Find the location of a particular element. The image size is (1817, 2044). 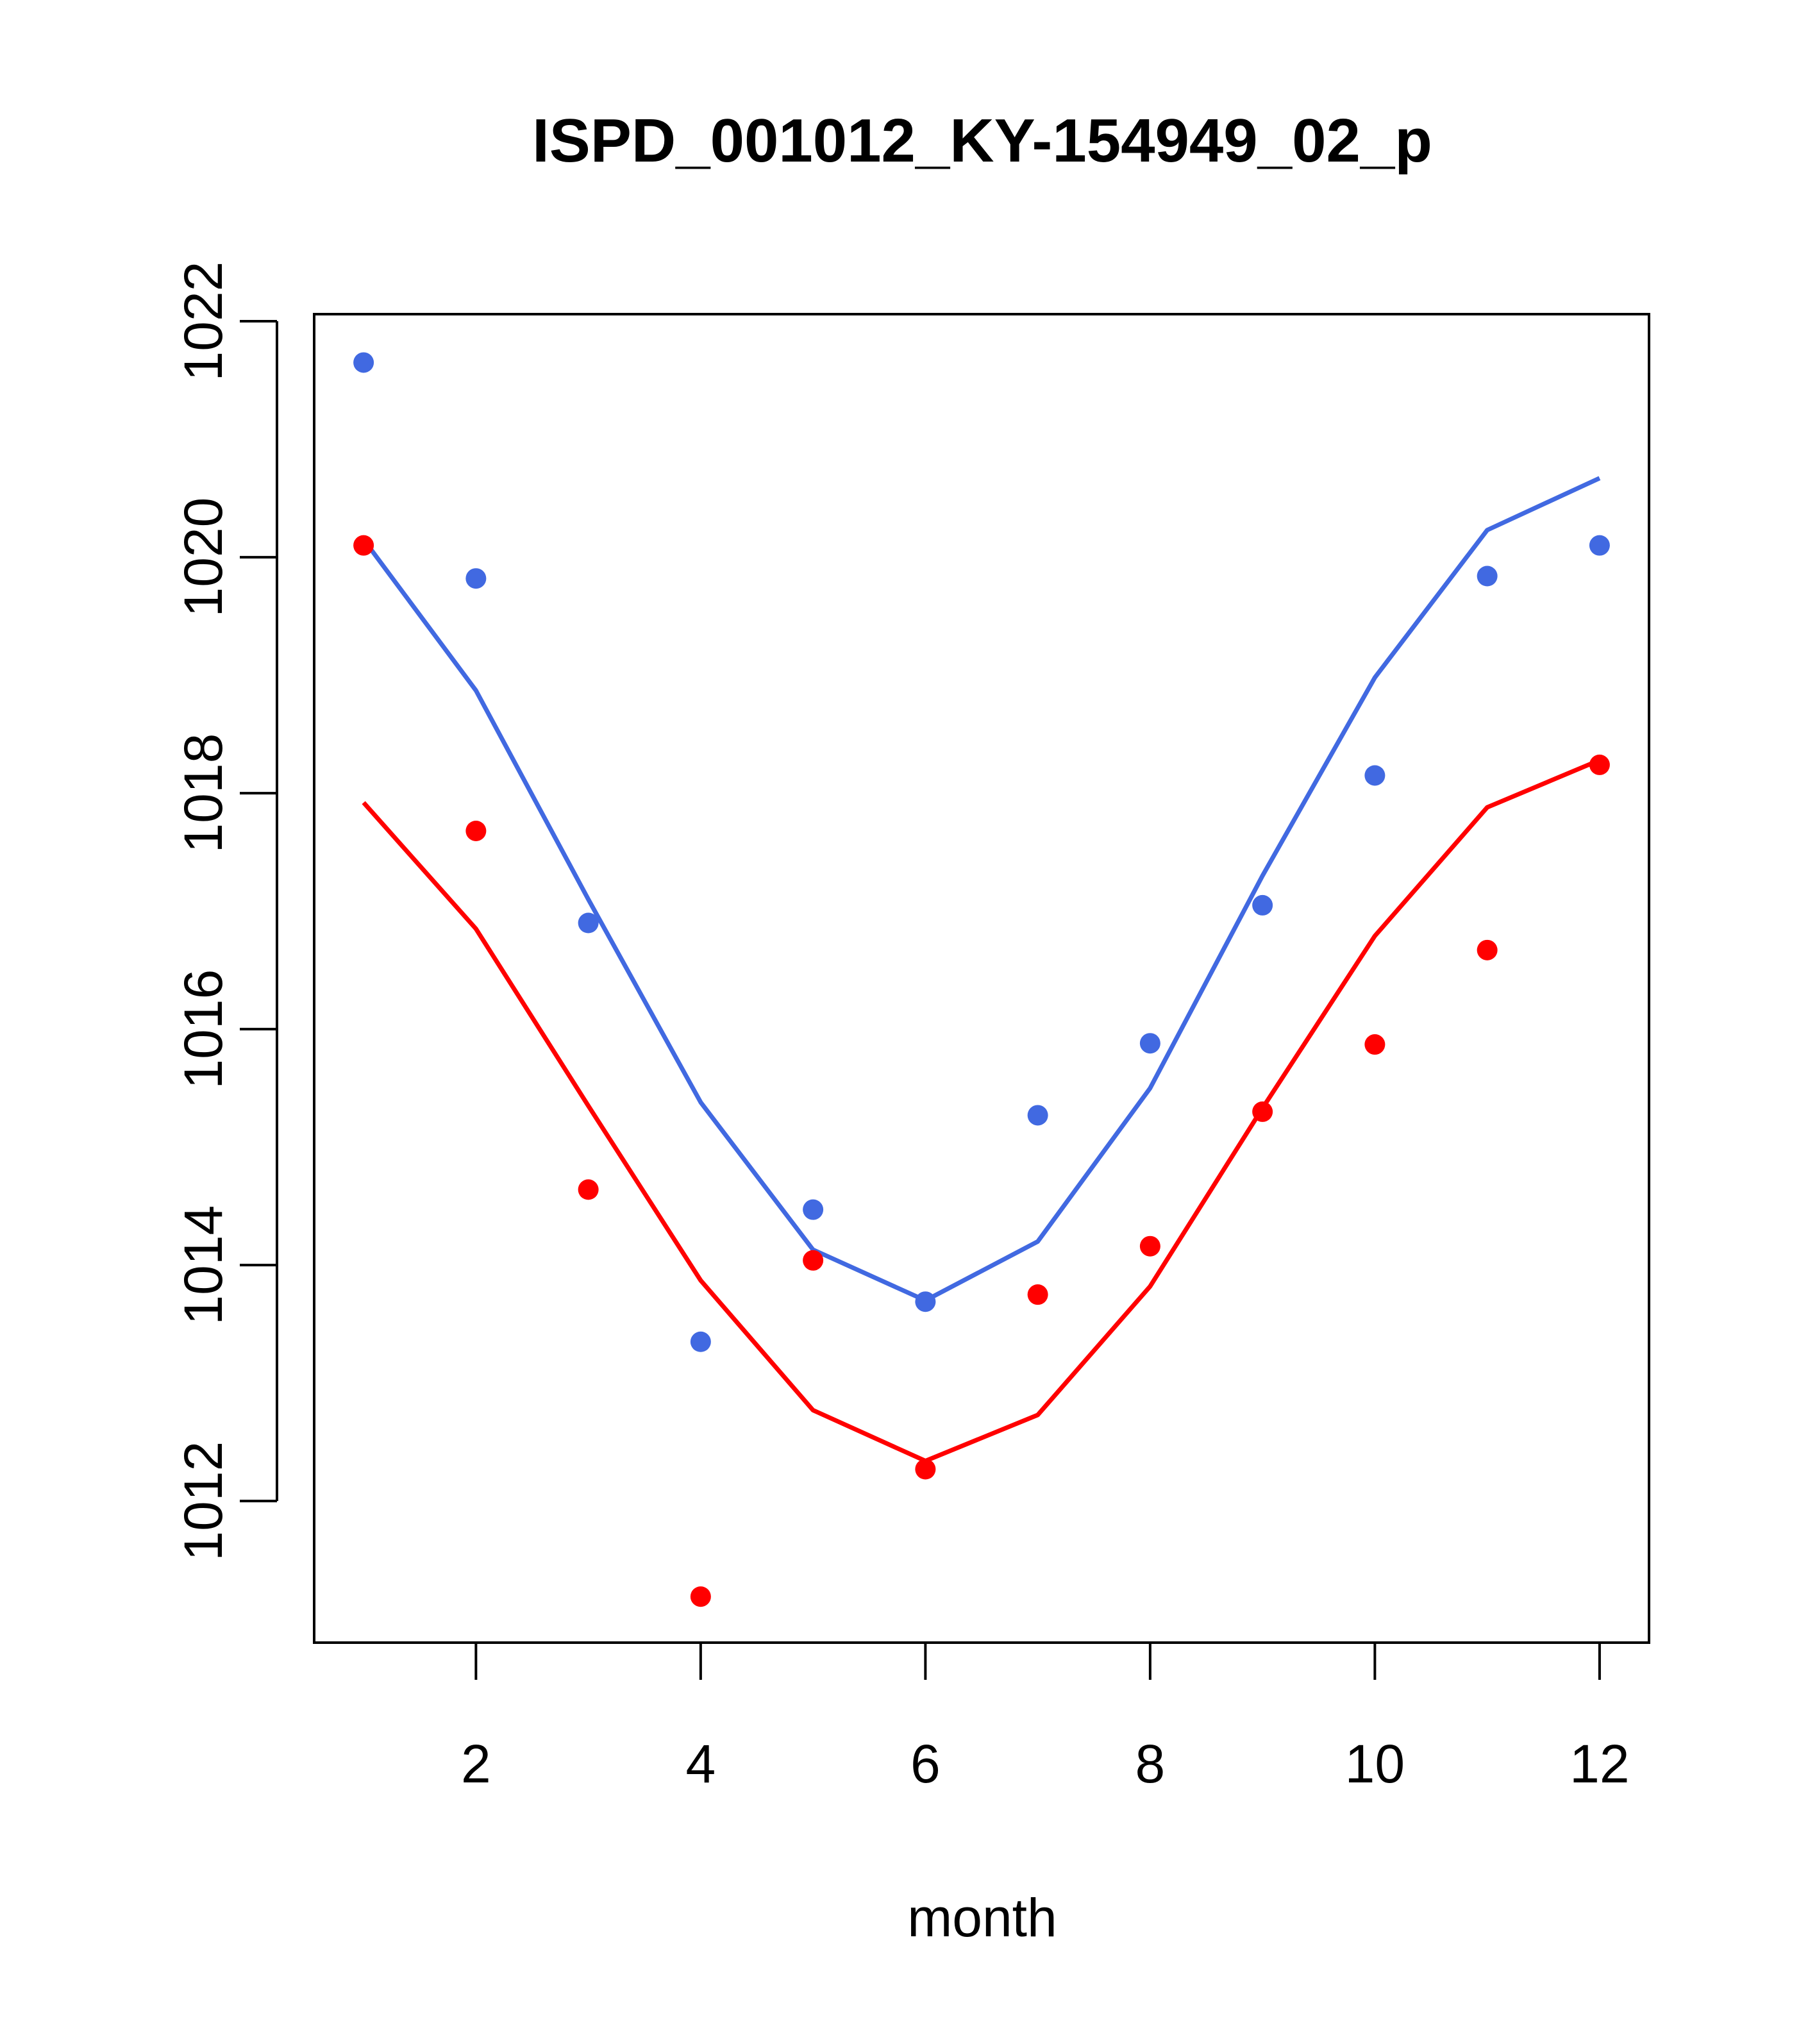

x-tick-label: 4 is located at coordinates (701, 1764).